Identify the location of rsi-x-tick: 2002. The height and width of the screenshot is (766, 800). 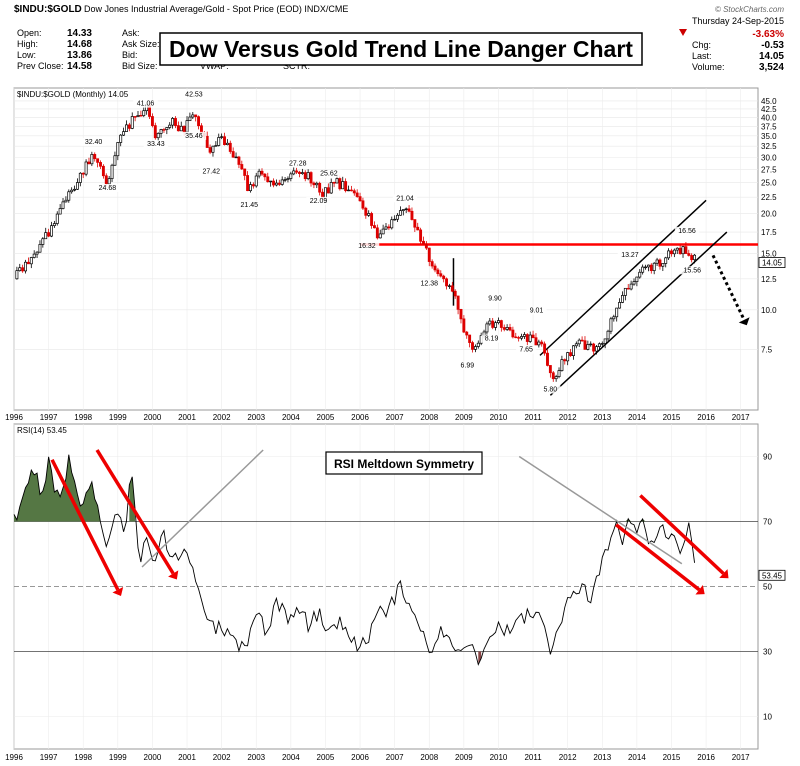
(222, 757).